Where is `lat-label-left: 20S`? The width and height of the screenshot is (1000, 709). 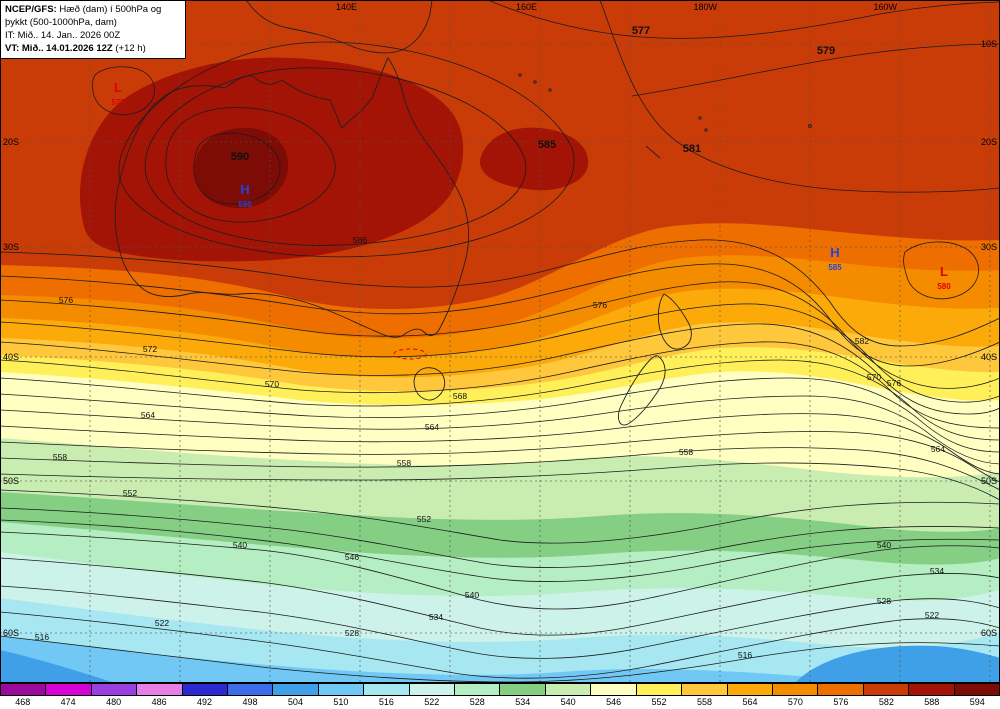
lat-label-left: 20S is located at coordinates (11, 142).